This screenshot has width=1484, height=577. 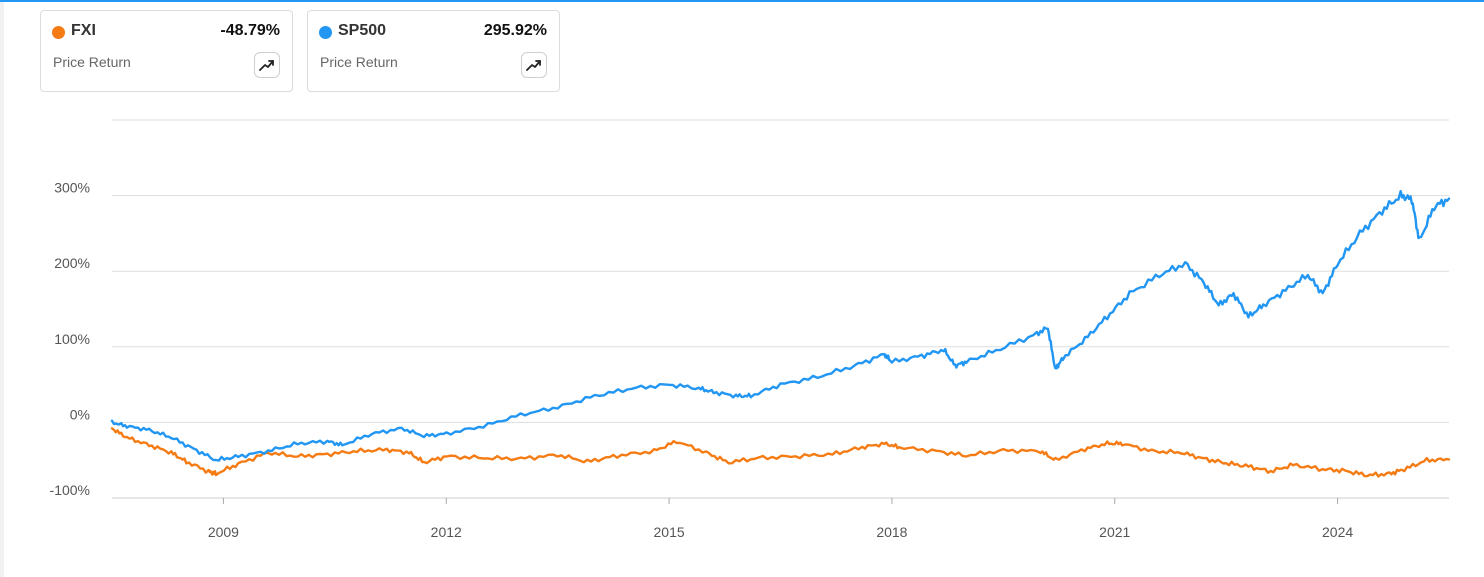 What do you see at coordinates (72, 188) in the screenshot?
I see `y-tick-label: 300%` at bounding box center [72, 188].